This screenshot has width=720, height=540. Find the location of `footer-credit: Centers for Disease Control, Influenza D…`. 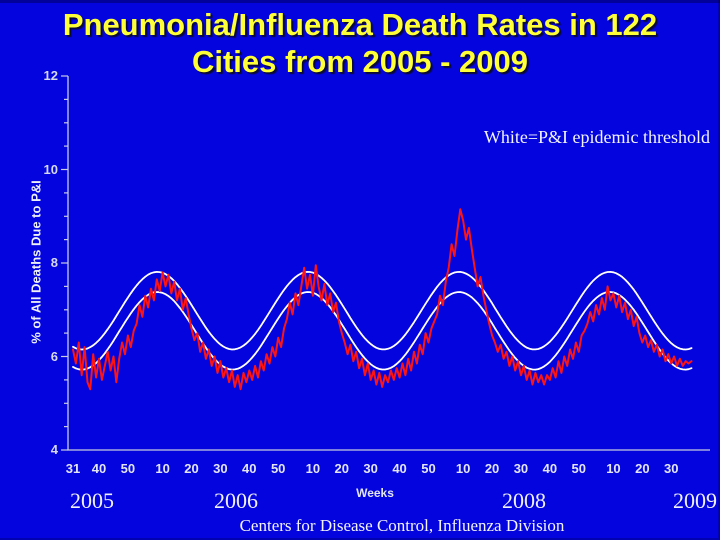

footer-credit: Centers for Disease Control, Influenza D… is located at coordinates (402, 525).